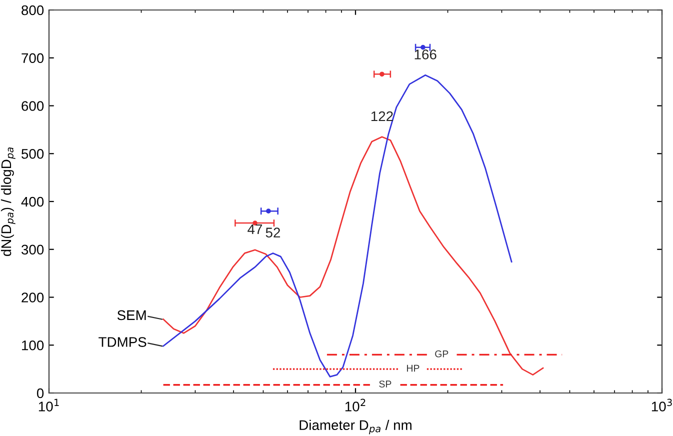 The height and width of the screenshot is (436, 673). I want to click on y-tick-label: 600, so click(33, 106).